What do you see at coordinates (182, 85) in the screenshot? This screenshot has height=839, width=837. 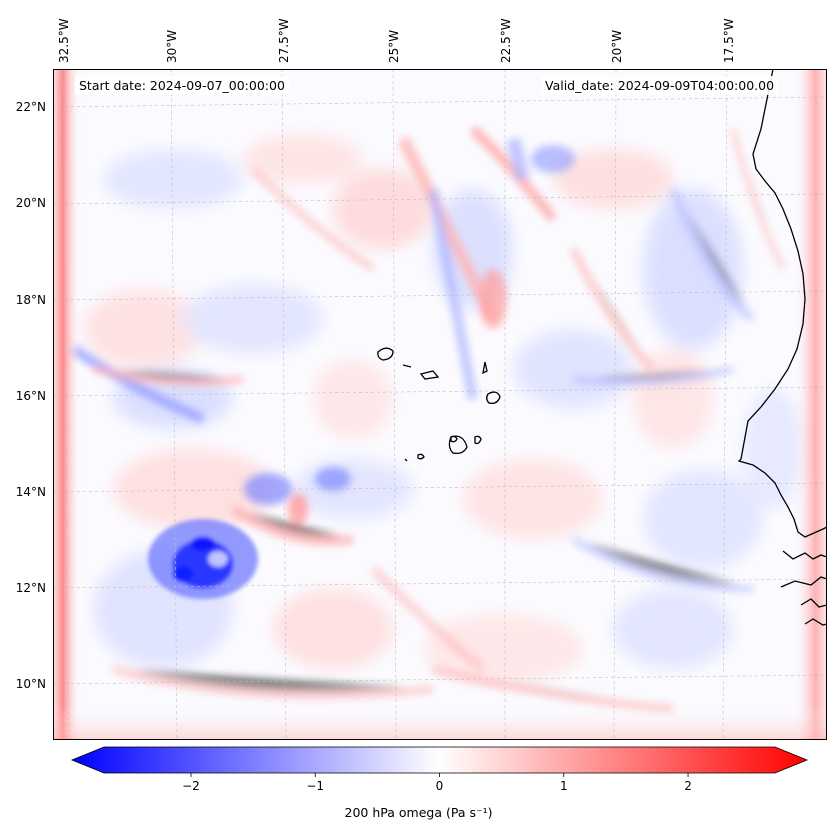 I see `start-date-label: Start date: 2024-09-07_00:00:00` at bounding box center [182, 85].